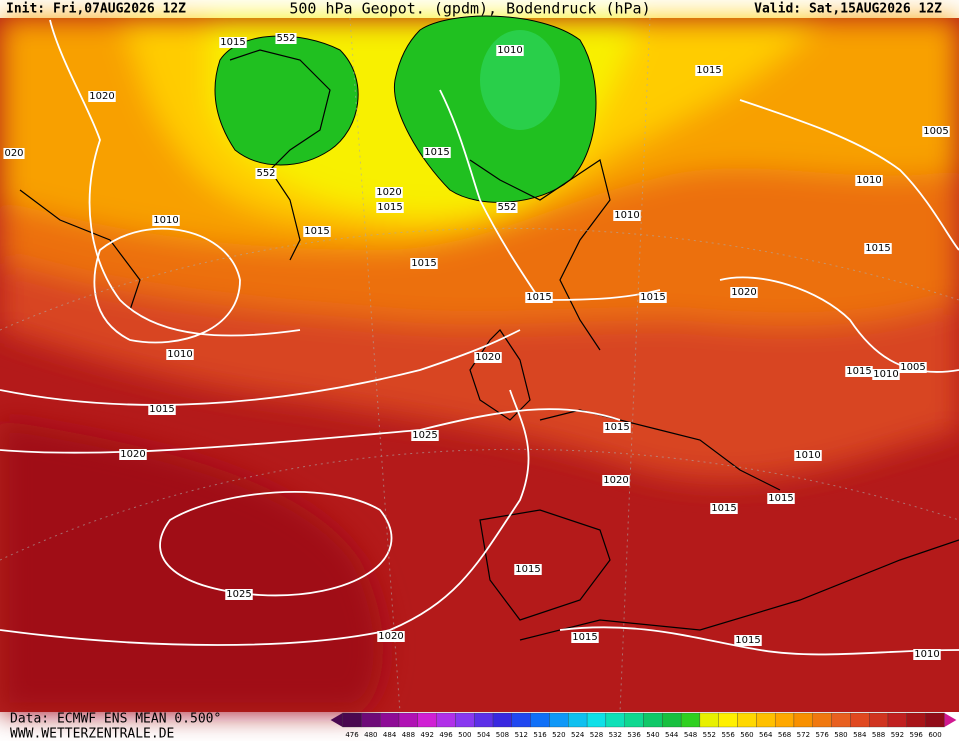  I want to click on colorbar-label: 528, so click(596, 735).